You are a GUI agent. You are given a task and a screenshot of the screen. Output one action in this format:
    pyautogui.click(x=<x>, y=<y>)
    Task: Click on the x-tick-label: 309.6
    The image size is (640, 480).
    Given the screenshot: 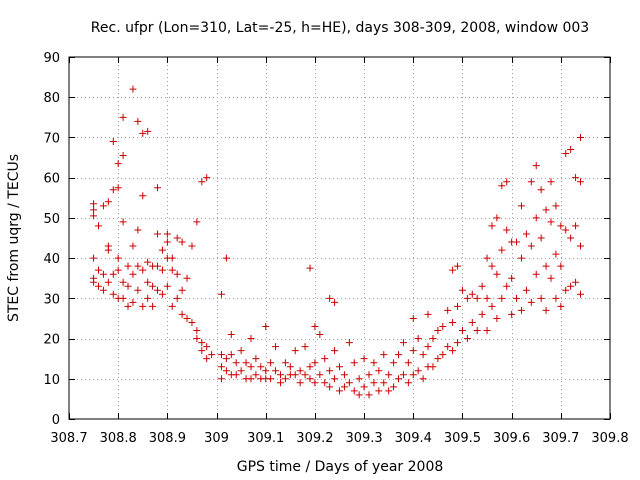 What is the action you would take?
    pyautogui.click(x=511, y=438)
    